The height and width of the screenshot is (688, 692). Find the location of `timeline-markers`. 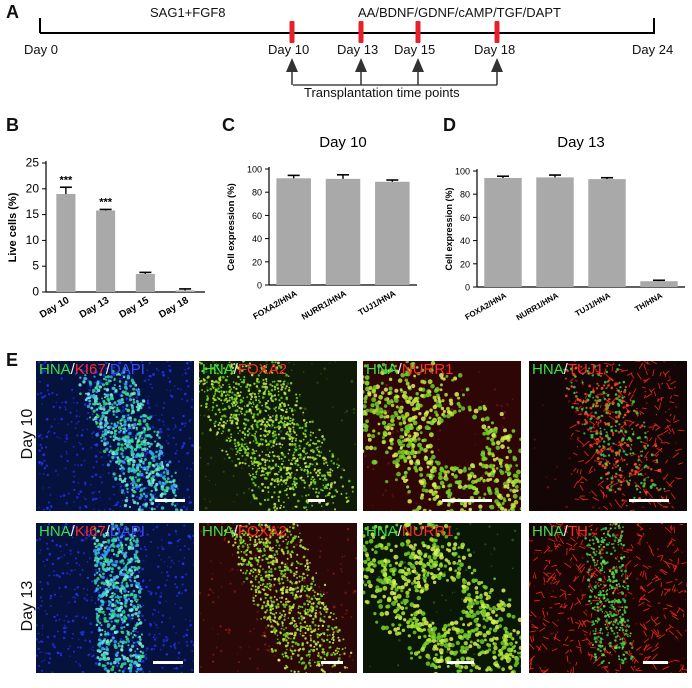

timeline-markers is located at coordinates (394, 32).